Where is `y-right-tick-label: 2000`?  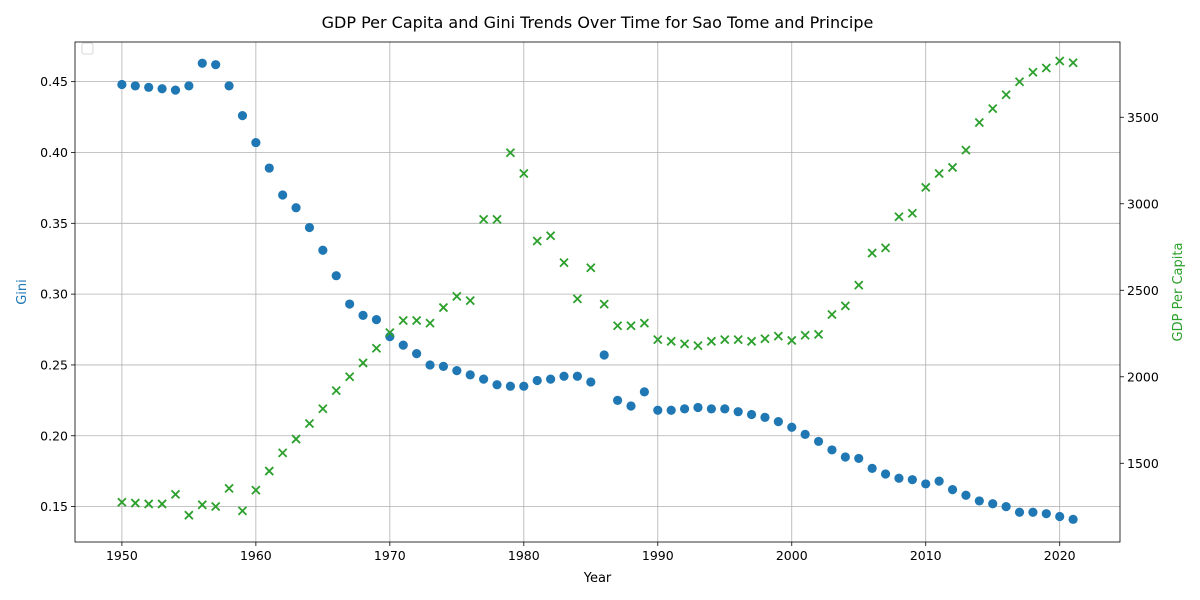
y-right-tick-label: 2000 is located at coordinates (1143, 376).